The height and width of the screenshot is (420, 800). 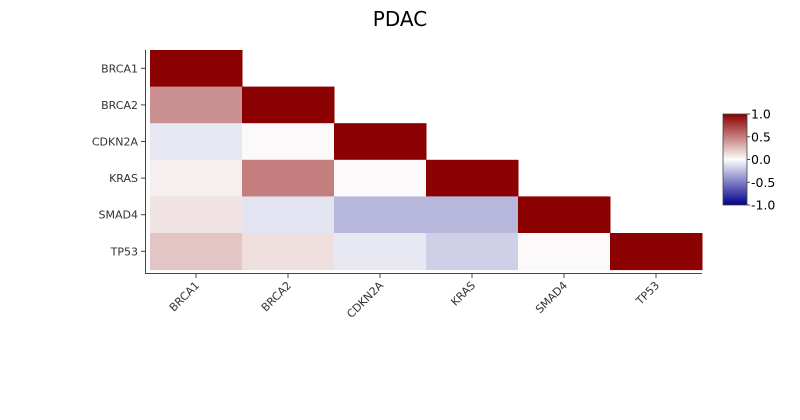 What do you see at coordinates (763, 182) in the screenshot?
I see `colorbar-tick-label: -0.5` at bounding box center [763, 182].